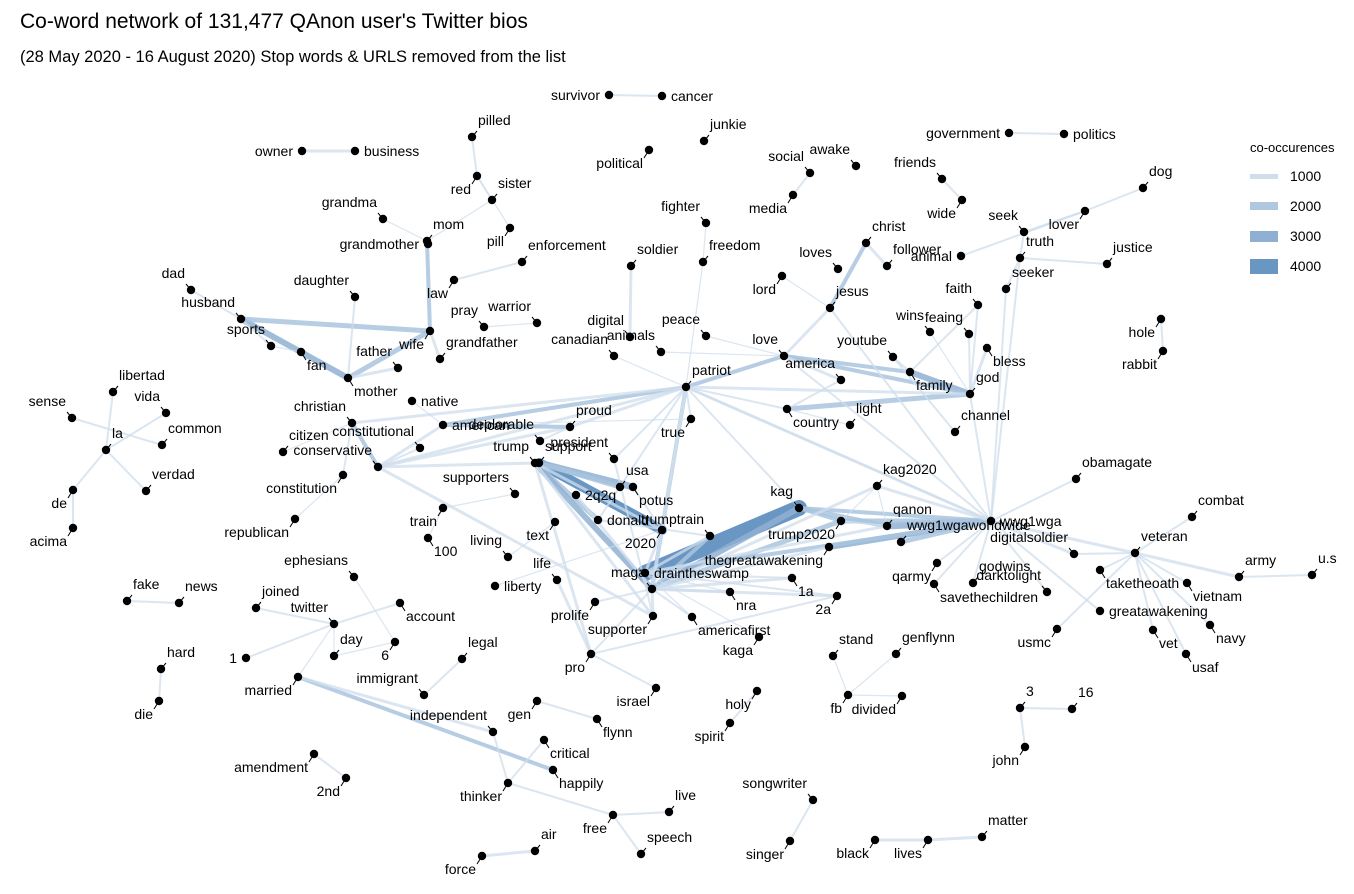 This screenshot has width=1354, height=894. What do you see at coordinates (89, 470) in the screenshot?
I see `edge-la-de` at bounding box center [89, 470].